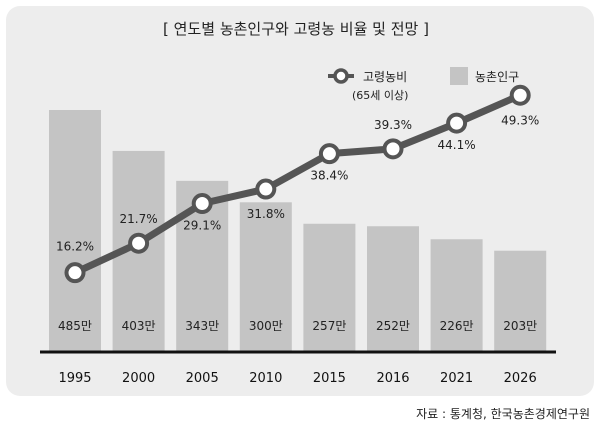 Image resolution: width=600 pixels, height=432 pixels. What do you see at coordinates (520, 120) in the screenshot?
I see `line-label-2026: 49.3%` at bounding box center [520, 120].